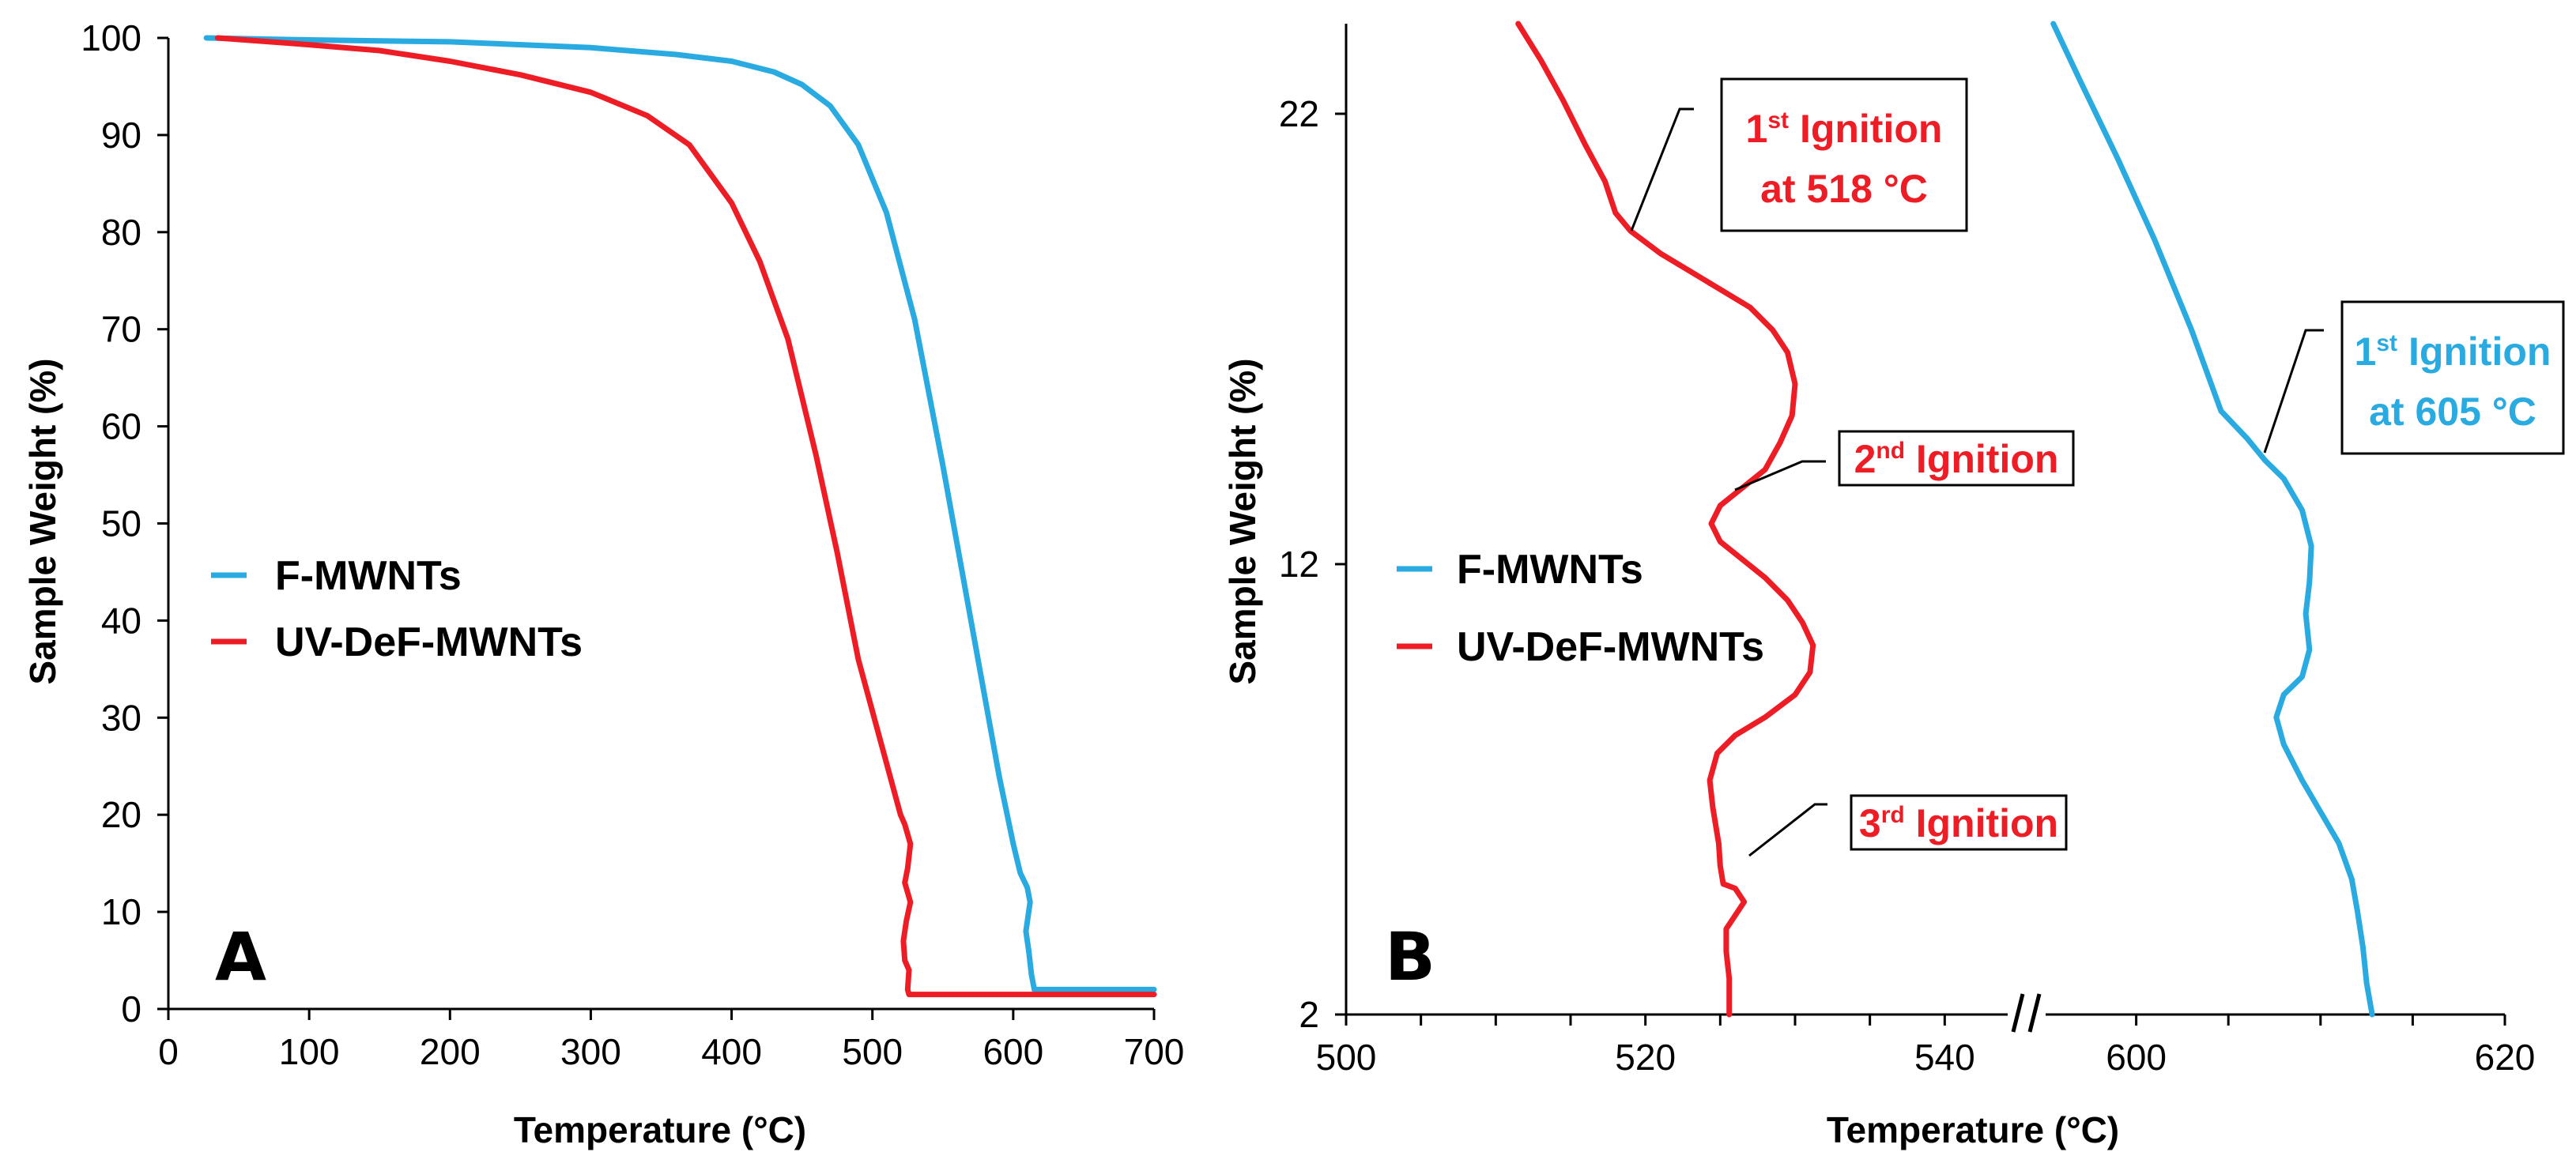  Describe the element at coordinates (121, 523) in the screenshot. I see `panel-a-y-tick-label: 50` at that location.